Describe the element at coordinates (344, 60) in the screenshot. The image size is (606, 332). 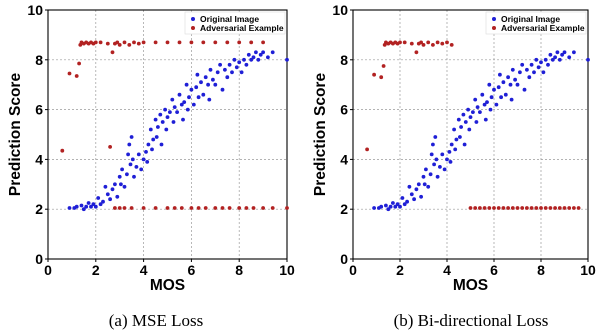
I see `y-tick-label: 8` at that location.